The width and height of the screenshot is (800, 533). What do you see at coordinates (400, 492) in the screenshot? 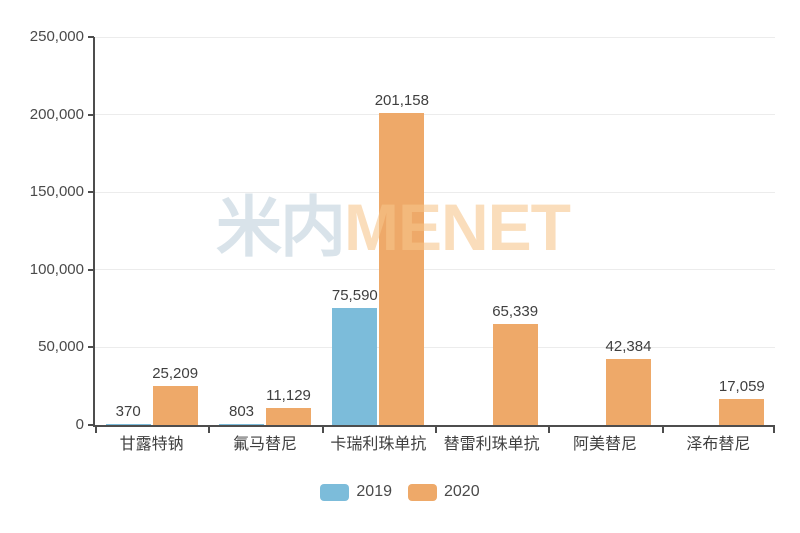
I see `legend: 2019 2020` at bounding box center [400, 492].